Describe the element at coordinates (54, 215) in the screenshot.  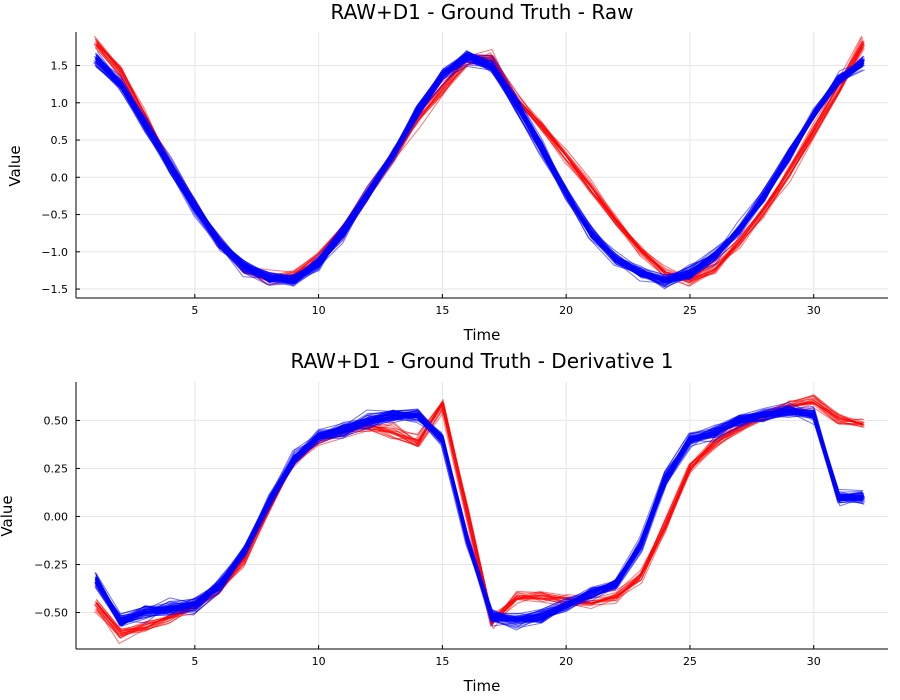
I see `raw-chart-ytick-label-2: −0.5` at that location.